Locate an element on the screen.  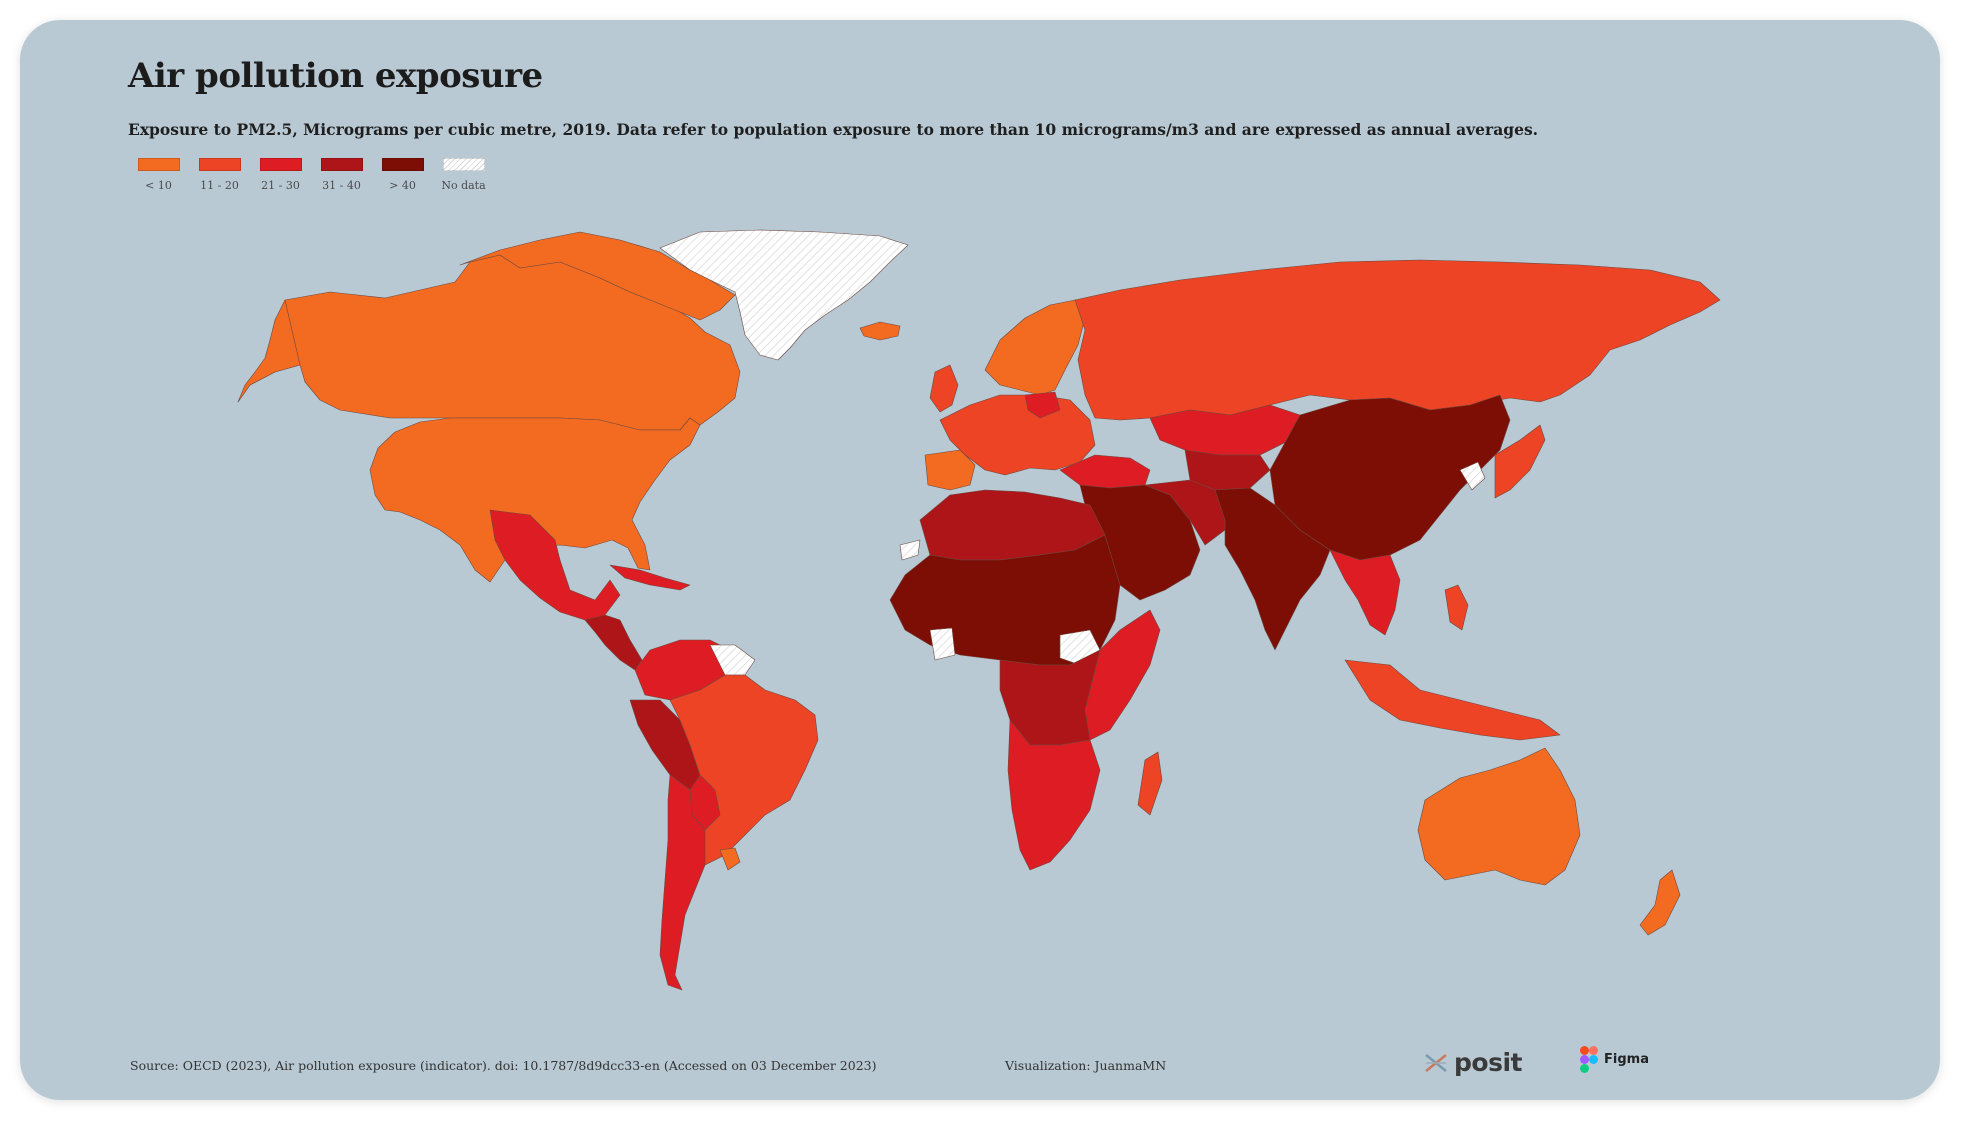
region-japan is located at coordinates (1520, 461).